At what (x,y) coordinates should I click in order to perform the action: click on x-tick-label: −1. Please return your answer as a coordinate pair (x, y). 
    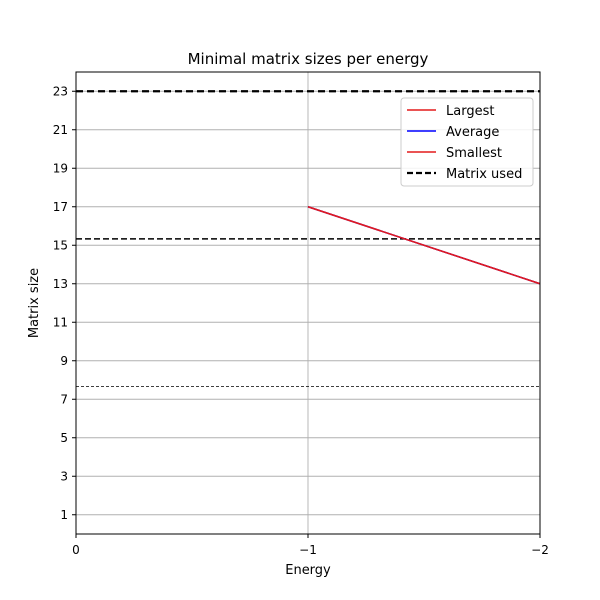
    Looking at the image, I should click on (308, 550).